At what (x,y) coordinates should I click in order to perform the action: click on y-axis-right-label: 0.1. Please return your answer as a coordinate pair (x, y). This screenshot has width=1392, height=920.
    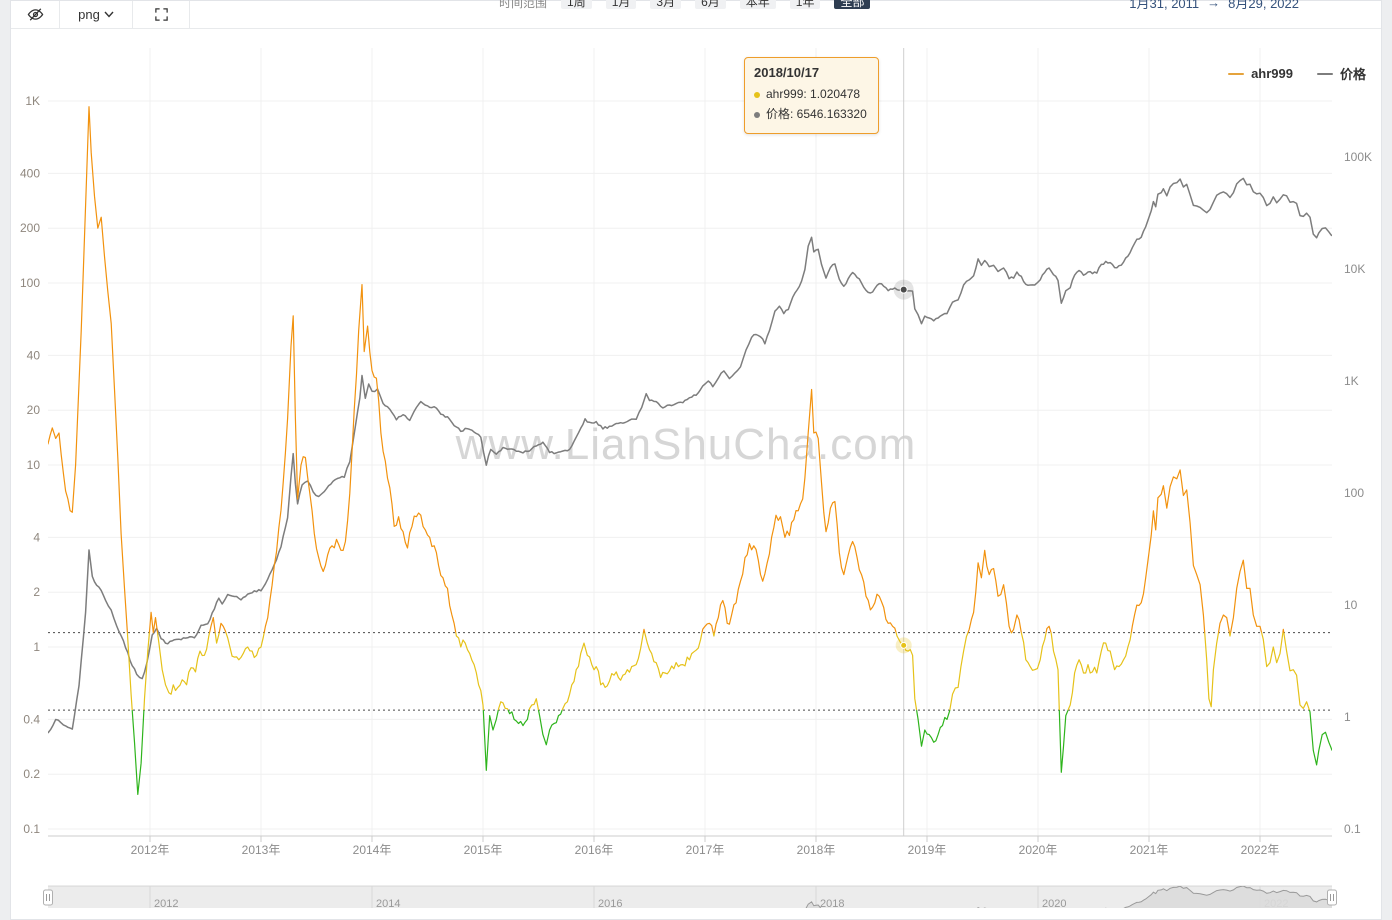
    Looking at the image, I should click on (1352, 829).